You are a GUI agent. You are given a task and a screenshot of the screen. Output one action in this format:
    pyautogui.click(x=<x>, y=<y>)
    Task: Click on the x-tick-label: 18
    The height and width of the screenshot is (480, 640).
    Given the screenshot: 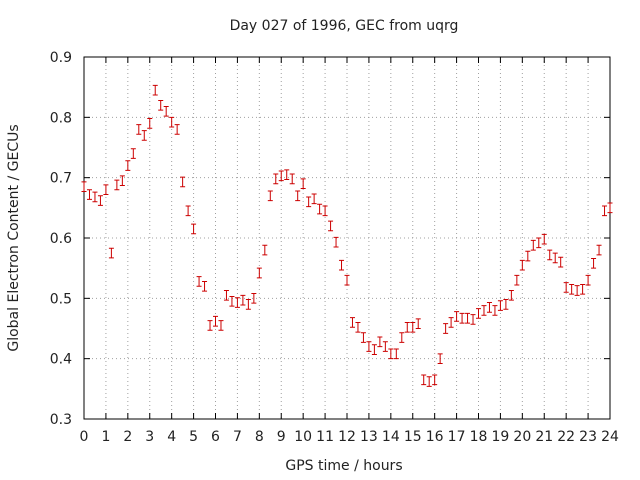 What is the action you would take?
    pyautogui.click(x=479, y=437)
    